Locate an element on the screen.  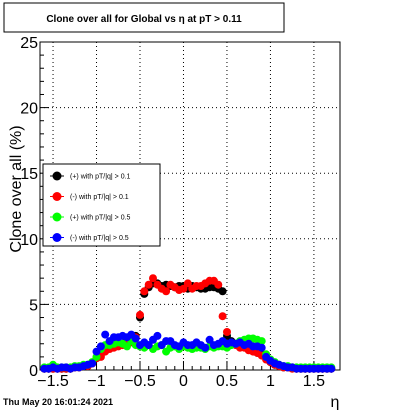
y-axis: 0 5 10 15 20 25 is located at coordinates (34, 207).